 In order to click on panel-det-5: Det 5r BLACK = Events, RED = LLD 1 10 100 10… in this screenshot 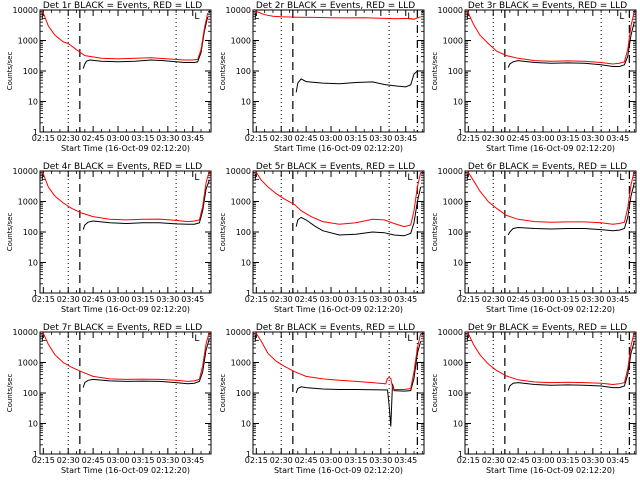, I will do `click(322, 238)`.